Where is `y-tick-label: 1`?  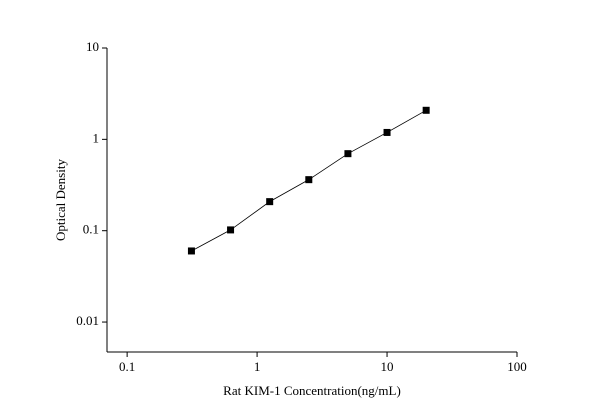
y-tick-label: 1 is located at coordinates (96, 137).